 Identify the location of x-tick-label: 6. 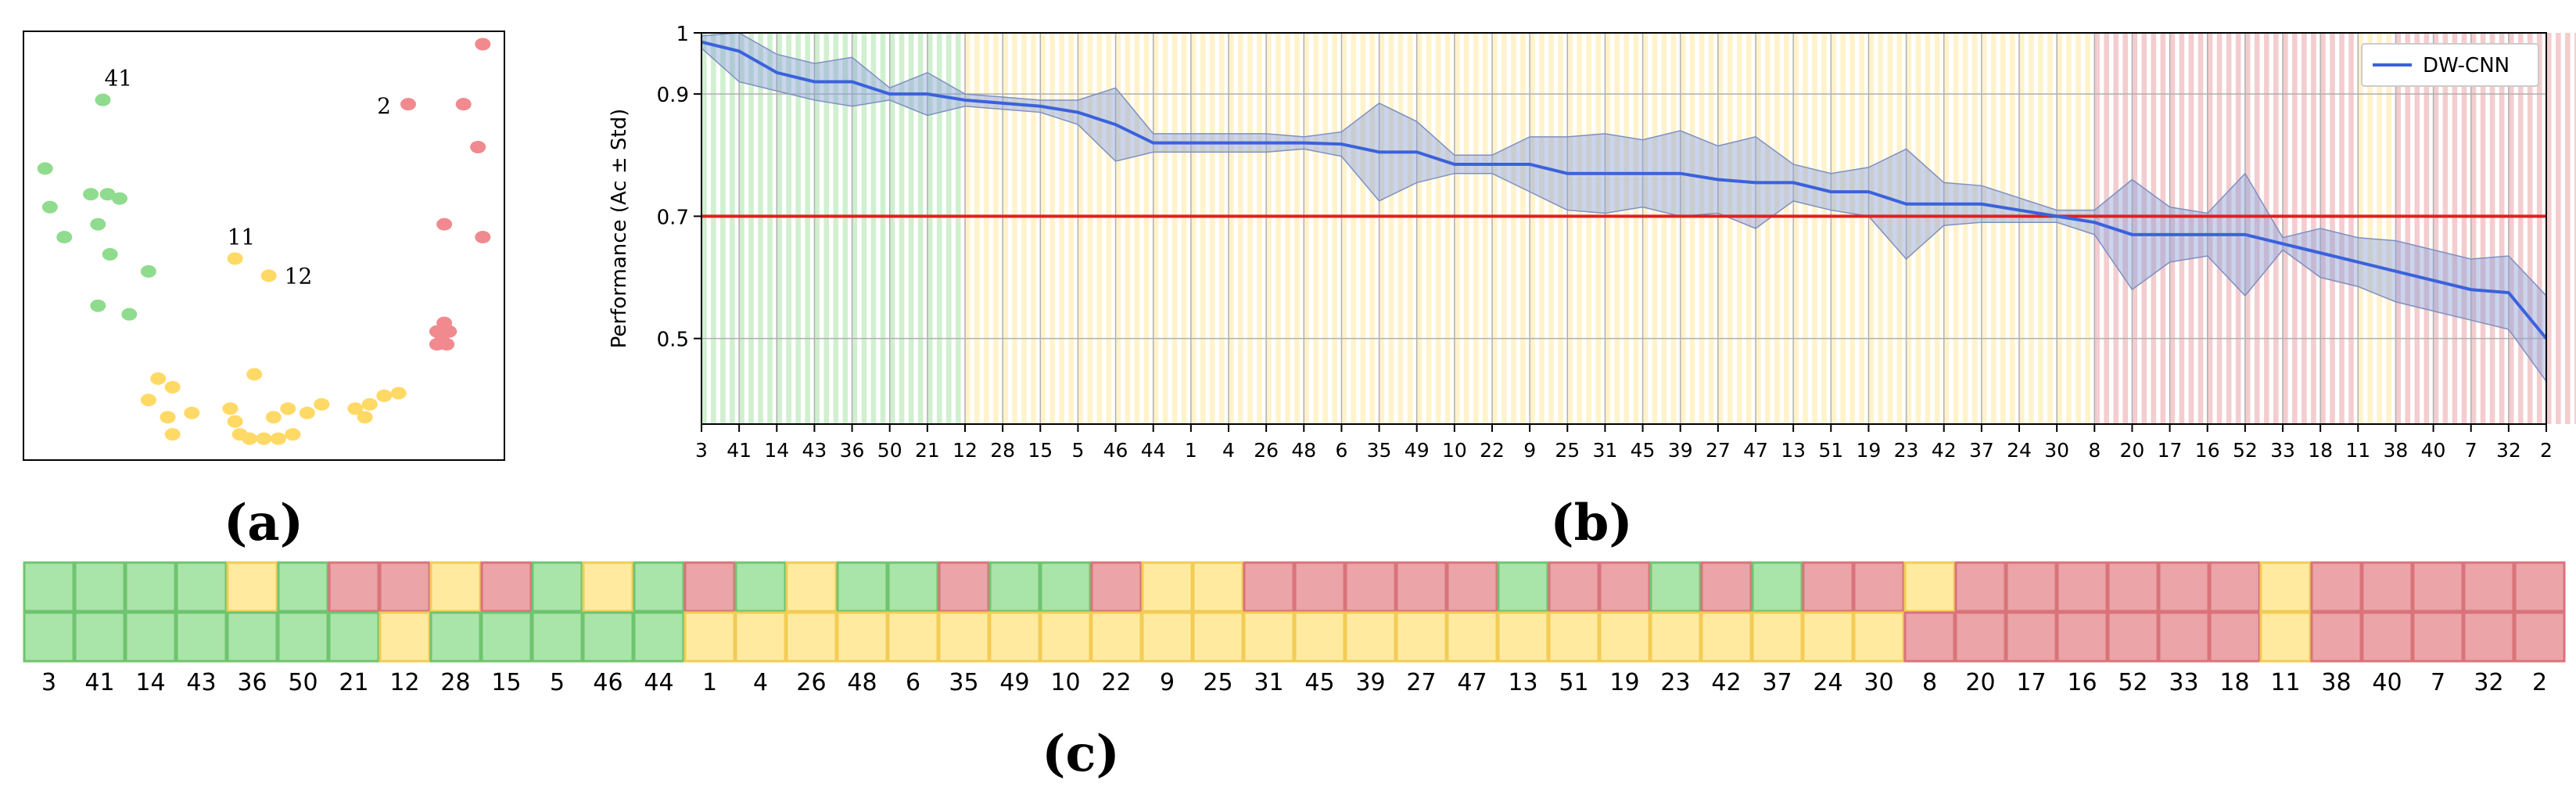
(1341, 450).